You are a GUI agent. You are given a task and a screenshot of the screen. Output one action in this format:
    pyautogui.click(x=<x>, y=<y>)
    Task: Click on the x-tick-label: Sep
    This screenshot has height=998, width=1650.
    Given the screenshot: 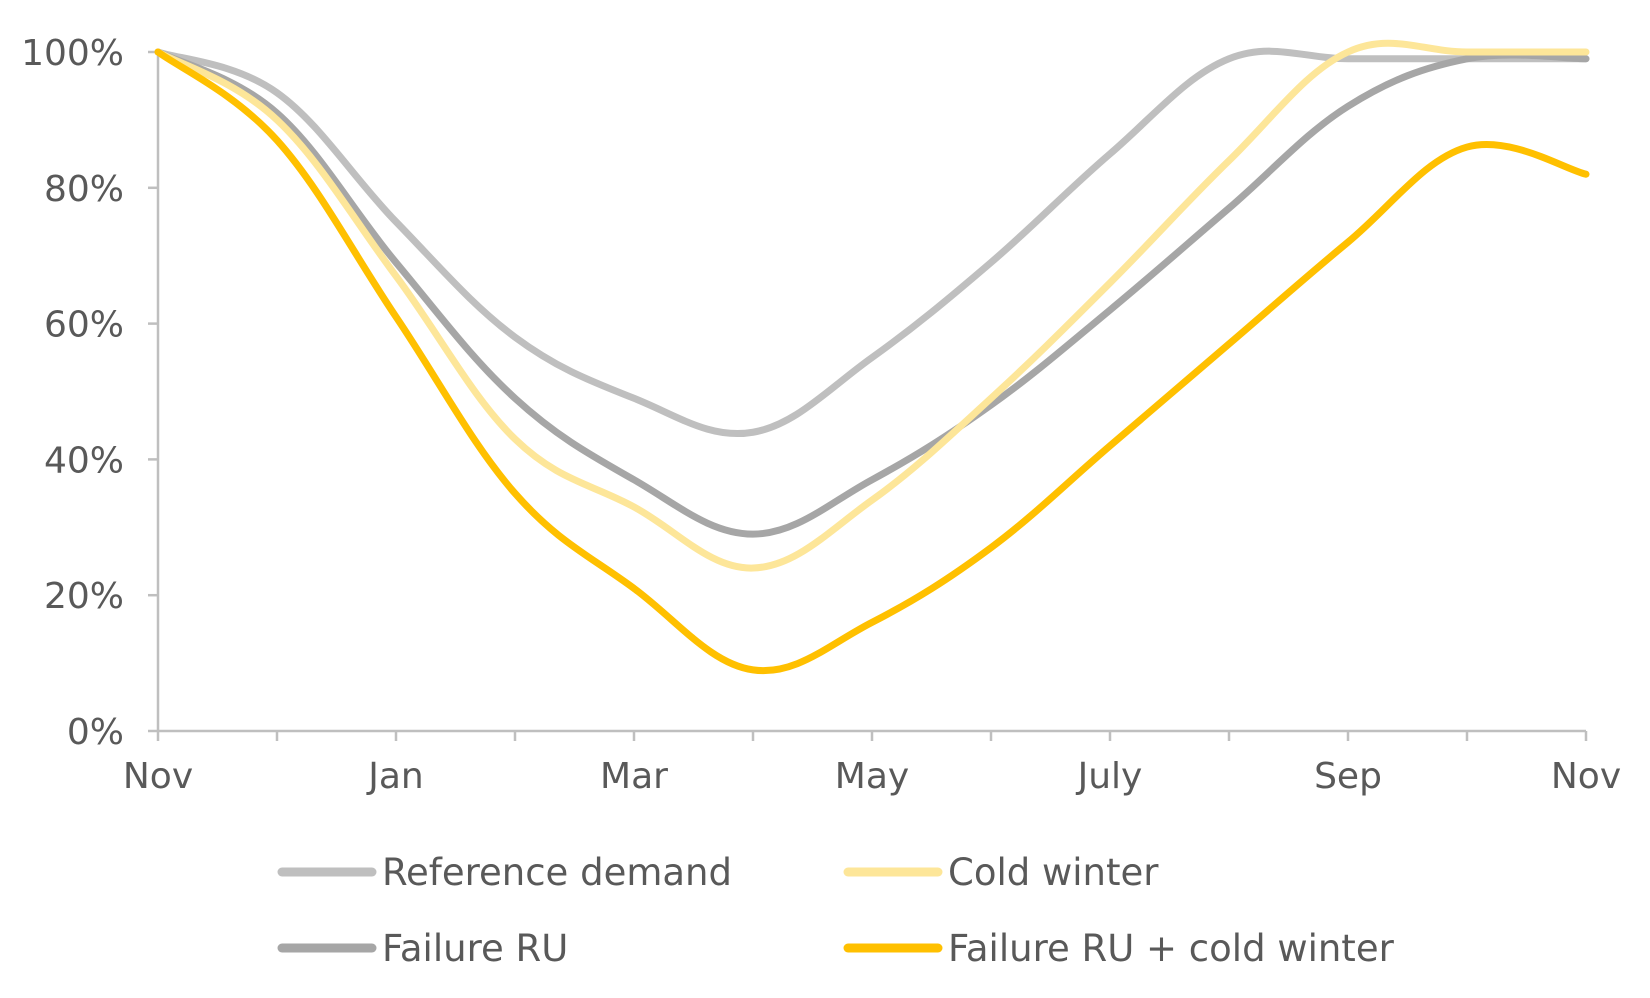 What is the action you would take?
    pyautogui.click(x=1348, y=776)
    